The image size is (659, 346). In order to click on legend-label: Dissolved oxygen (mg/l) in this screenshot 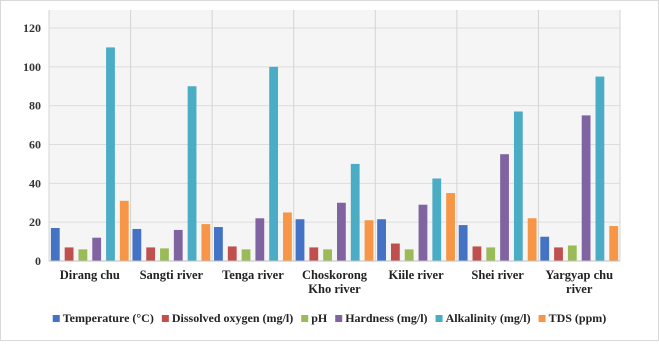, I will do `click(232, 318)`.